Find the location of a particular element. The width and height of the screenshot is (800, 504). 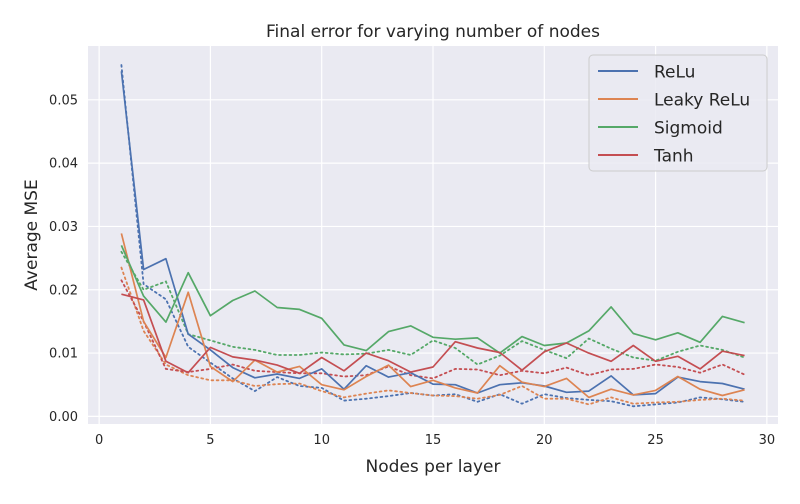

x-tick-label: 15 is located at coordinates (433, 440).